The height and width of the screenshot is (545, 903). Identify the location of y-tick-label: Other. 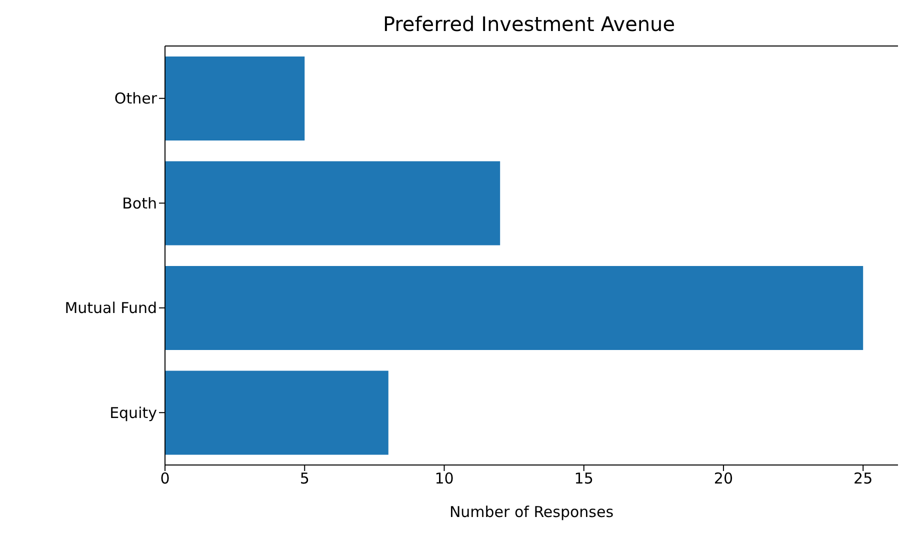
(136, 99).